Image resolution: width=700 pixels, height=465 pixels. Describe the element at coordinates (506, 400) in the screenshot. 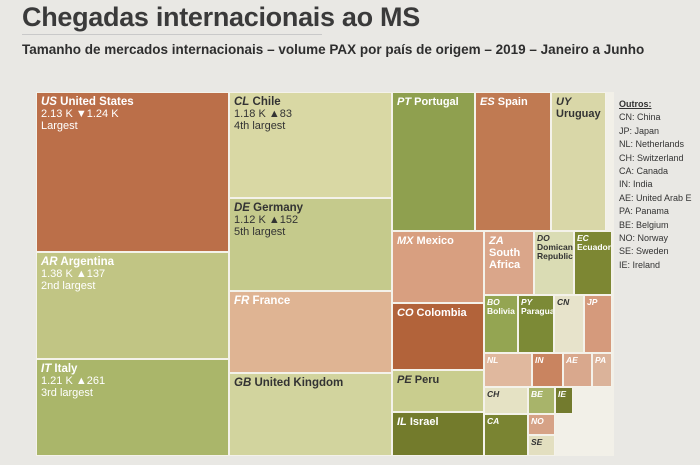

I see `treemap-tile-ch: CH` at that location.